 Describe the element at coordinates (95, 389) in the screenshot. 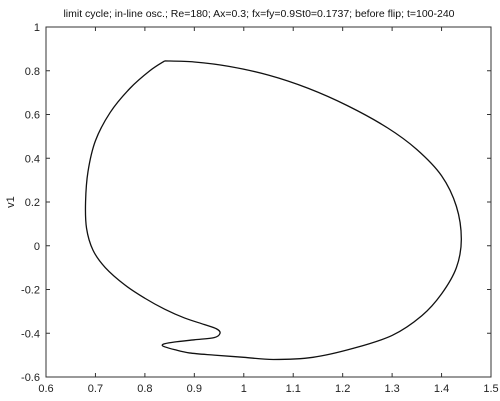

I see `x-tick-label: 0.7` at that location.